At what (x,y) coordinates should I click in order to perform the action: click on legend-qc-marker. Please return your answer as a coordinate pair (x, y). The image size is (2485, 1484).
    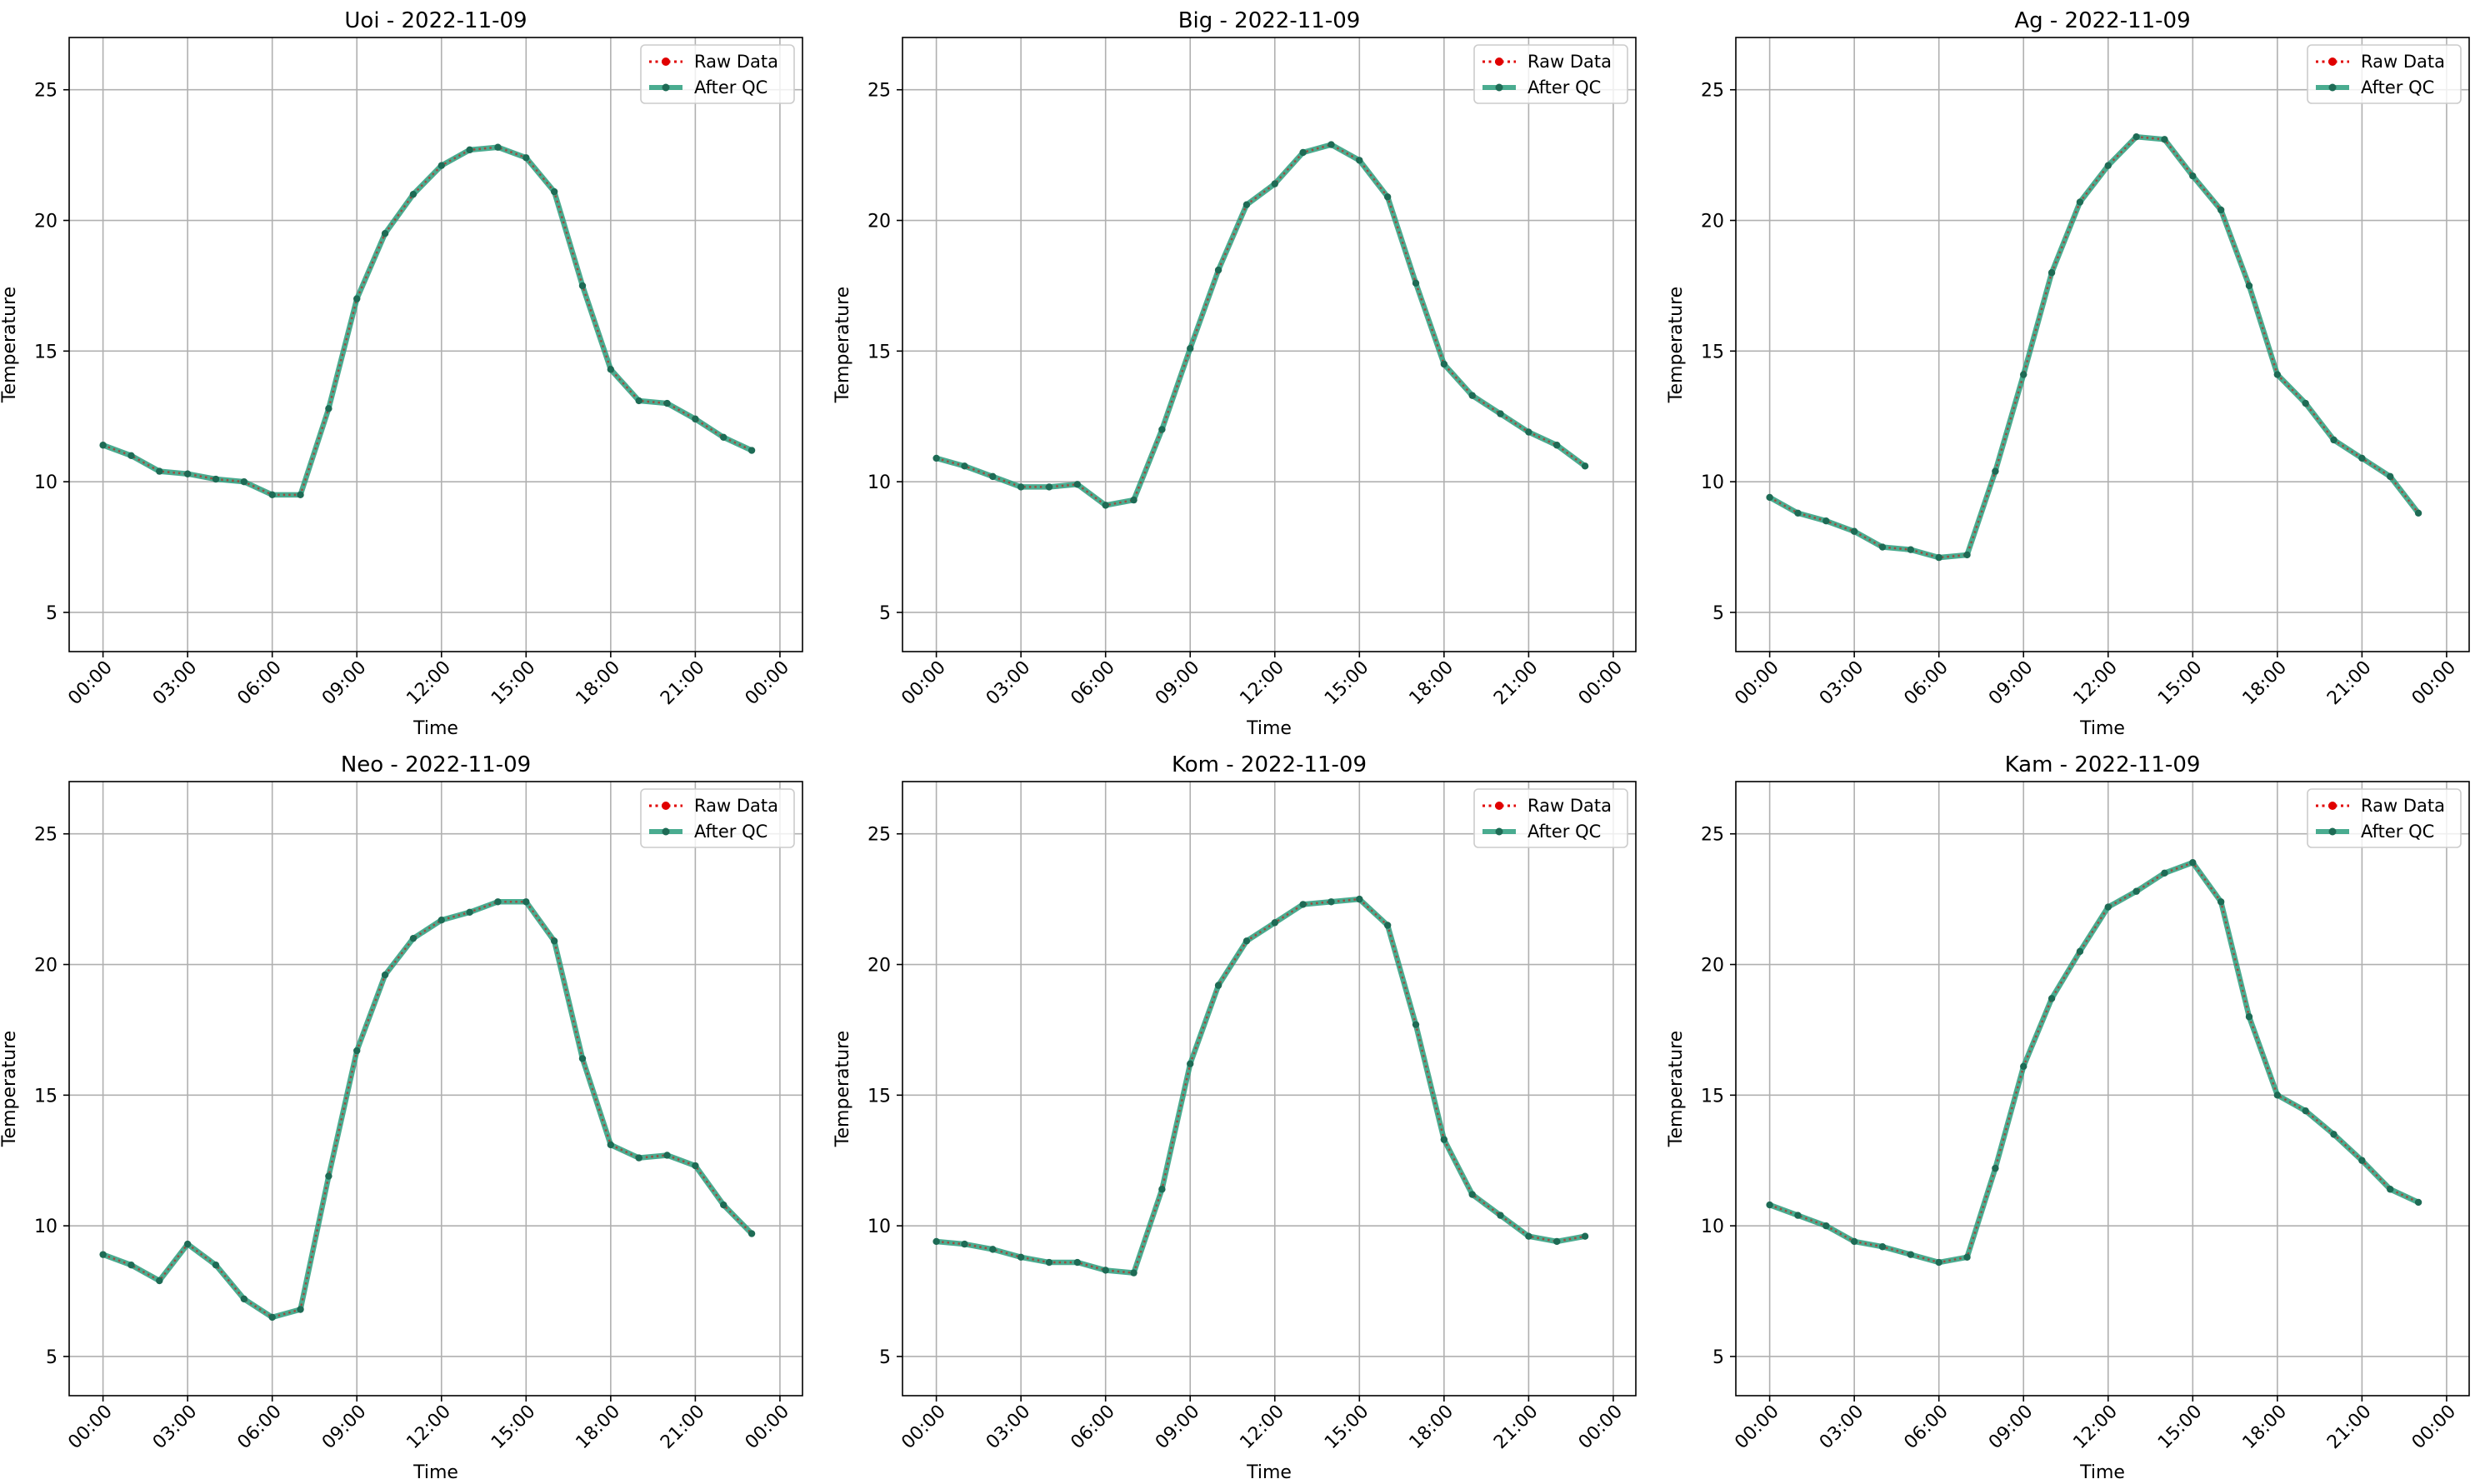
    Looking at the image, I should click on (2332, 832).